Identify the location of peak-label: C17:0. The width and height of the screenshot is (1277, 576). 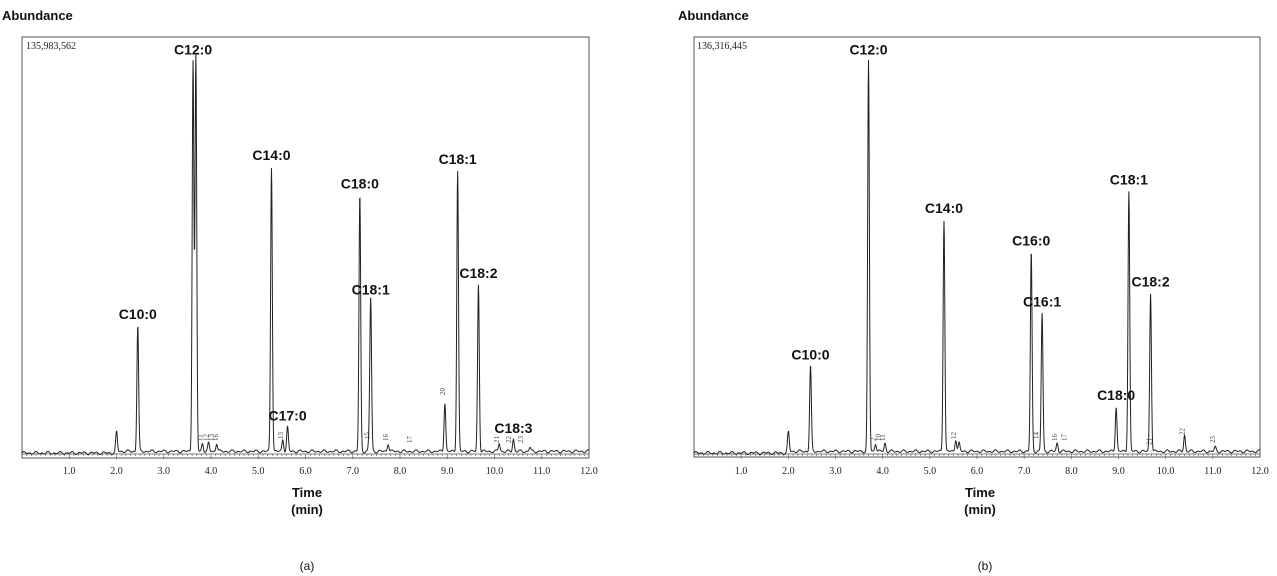
(287, 416).